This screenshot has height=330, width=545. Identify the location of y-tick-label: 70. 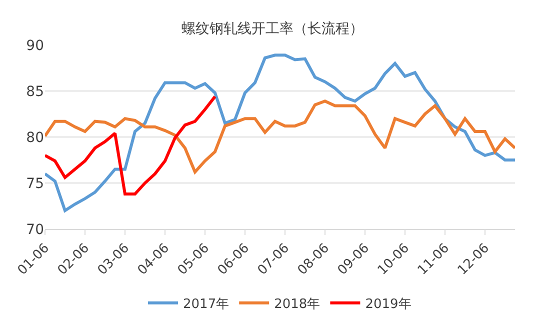
(35, 230).